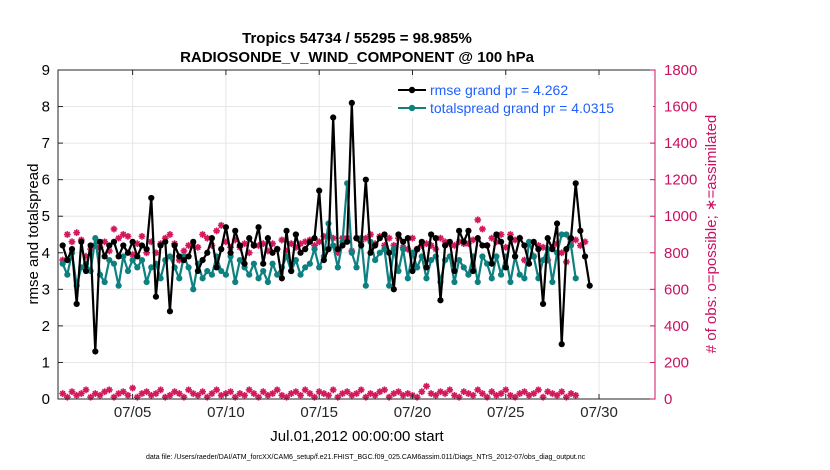 This screenshot has height=470, width=830. What do you see at coordinates (680, 143) in the screenshot?
I see `y2-tick-label: 1400` at bounding box center [680, 143].